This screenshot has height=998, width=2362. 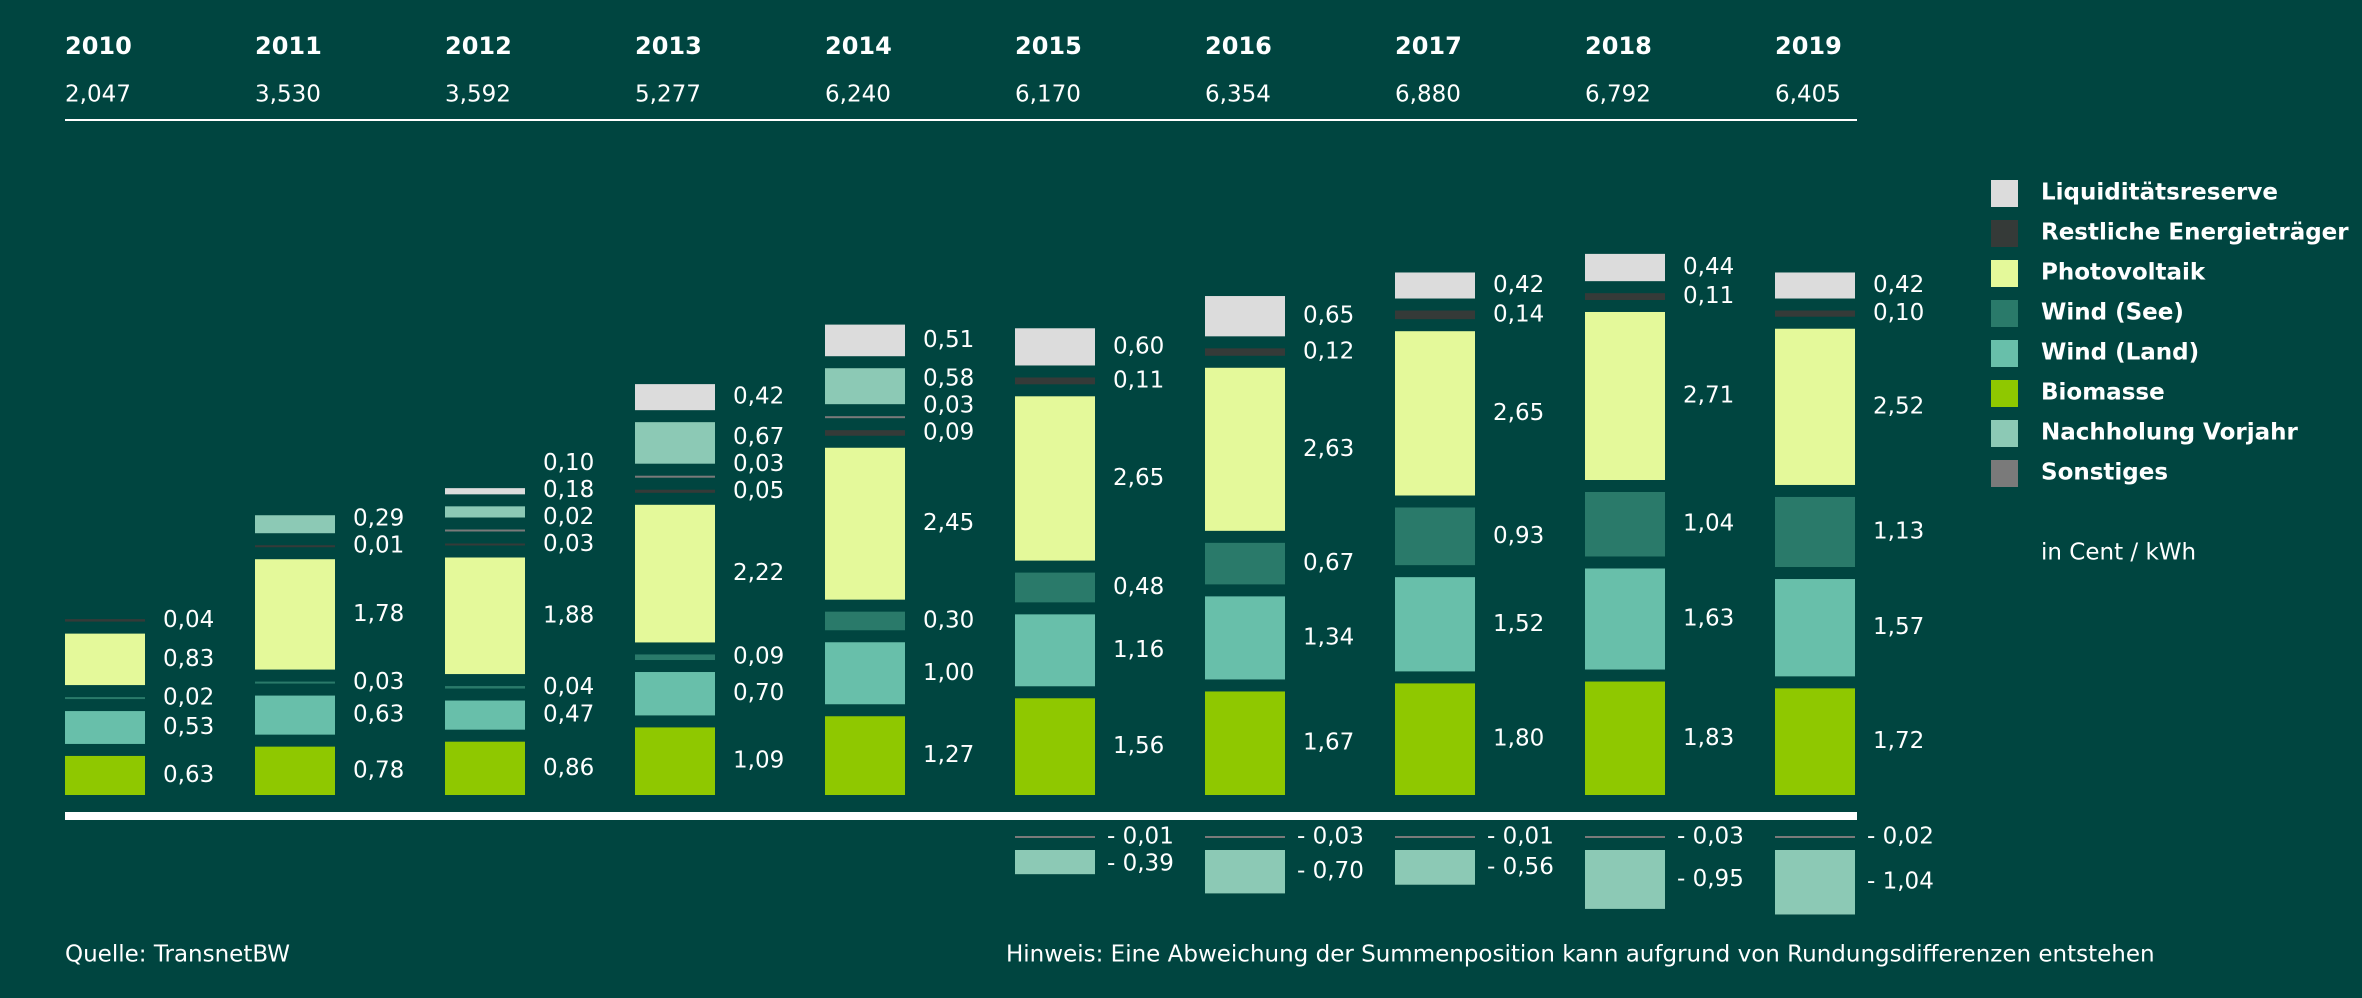 I want to click on value-label: 0,29, so click(x=378, y=519).